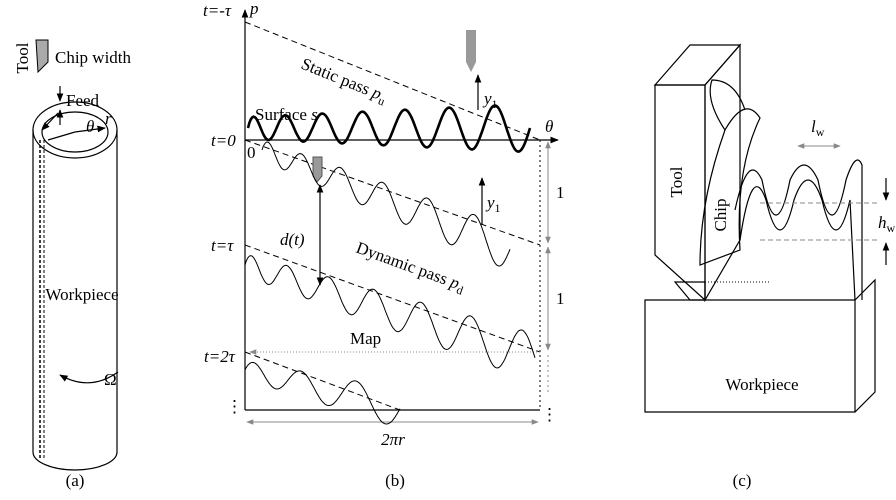  Describe the element at coordinates (742, 480) in the screenshot. I see `caption: (c)` at that location.